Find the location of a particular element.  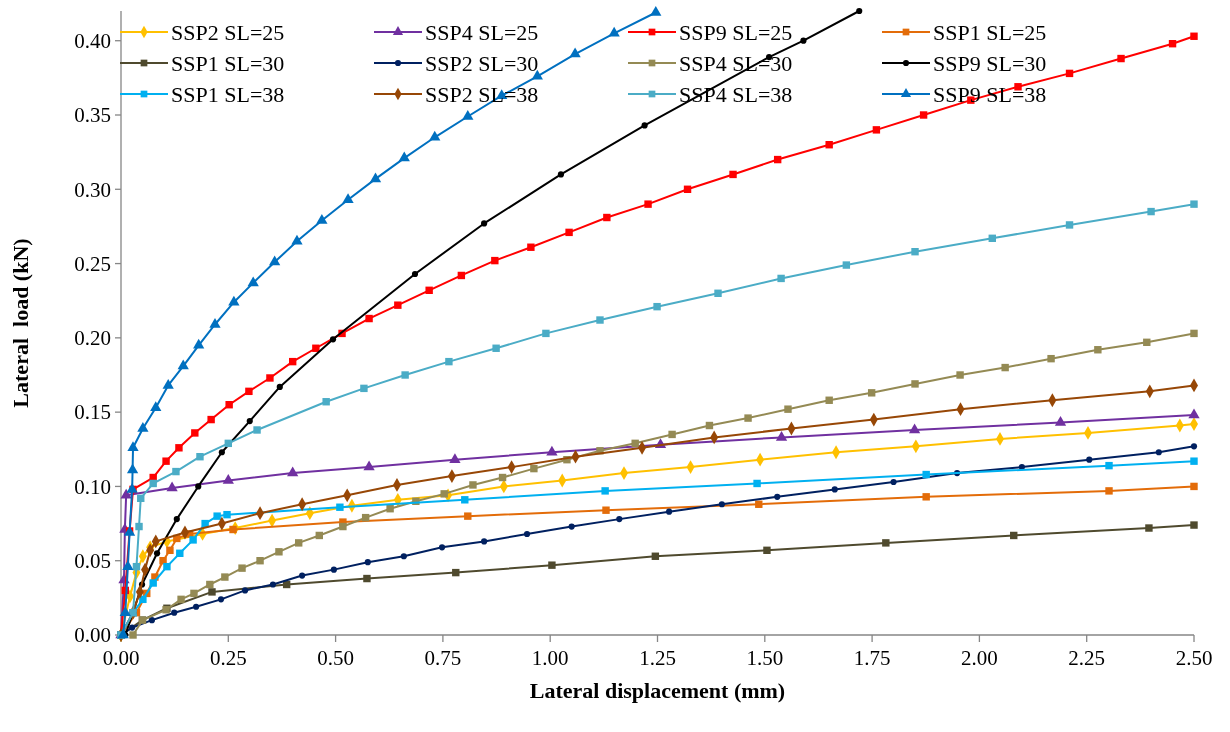

x-tick-label: 1.75 is located at coordinates (872, 658).